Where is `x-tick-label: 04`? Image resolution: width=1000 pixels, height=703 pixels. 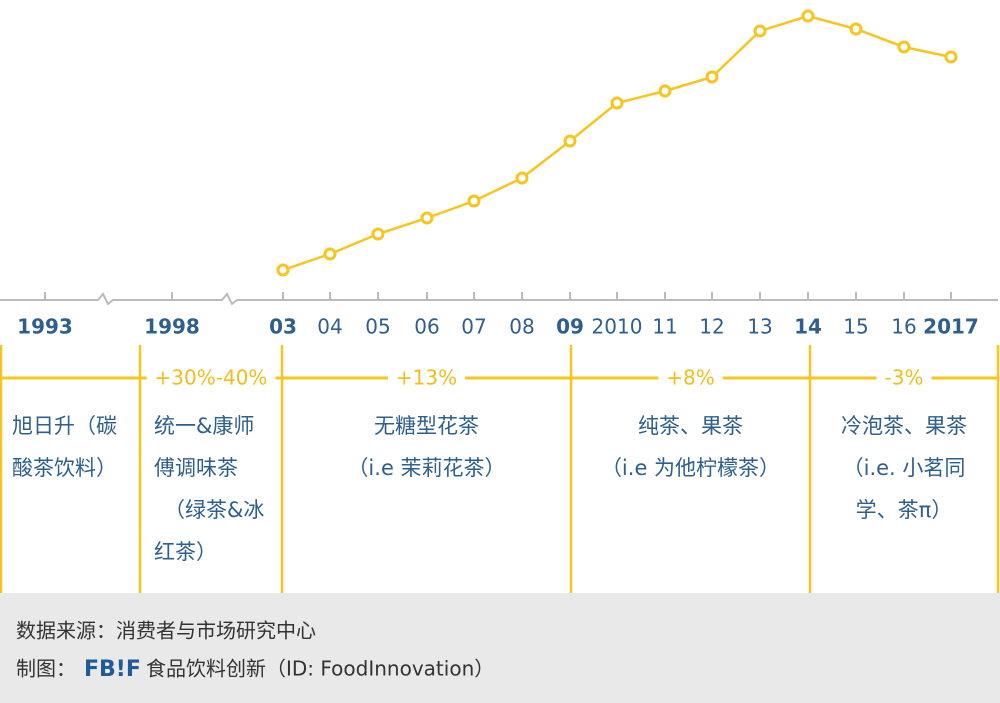 x-tick-label: 04 is located at coordinates (329, 327).